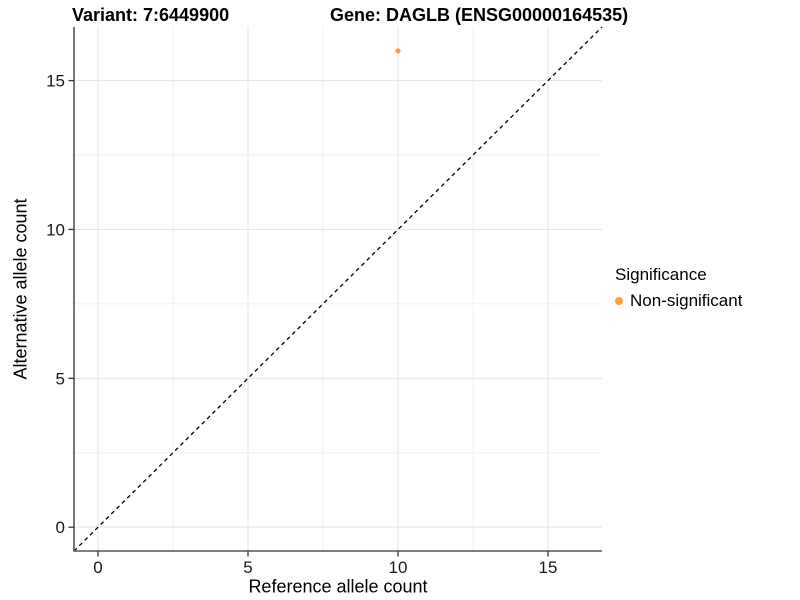 Image resolution: width=800 pixels, height=600 pixels. What do you see at coordinates (247, 567) in the screenshot?
I see `x-tick-label: 5` at bounding box center [247, 567].